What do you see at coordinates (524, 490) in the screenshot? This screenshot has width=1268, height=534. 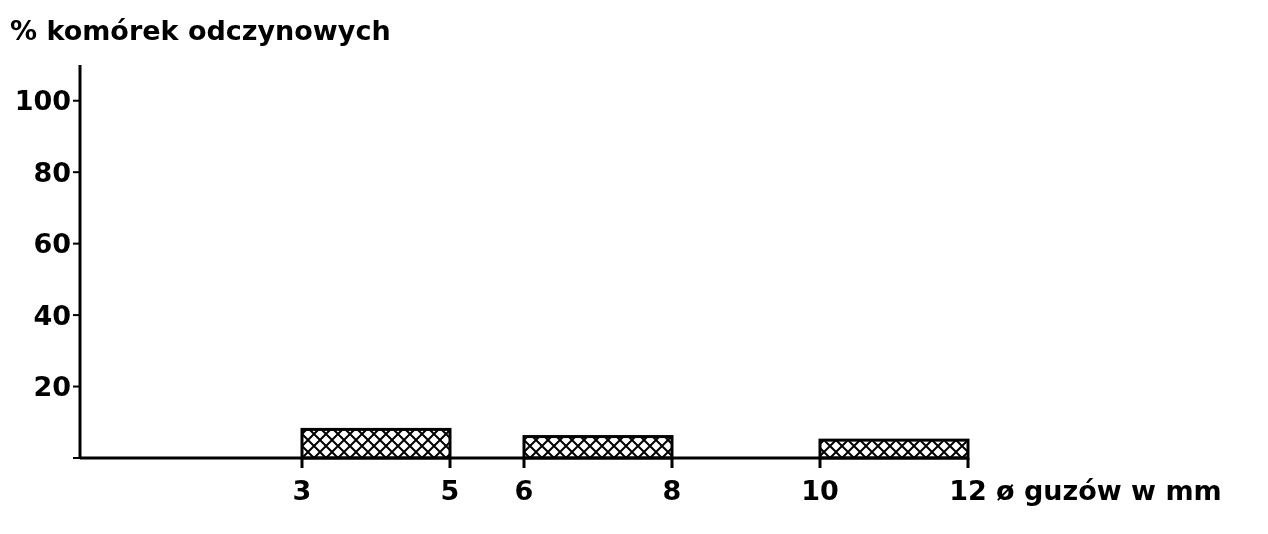 I see `x-tick-label: 6` at bounding box center [524, 490].